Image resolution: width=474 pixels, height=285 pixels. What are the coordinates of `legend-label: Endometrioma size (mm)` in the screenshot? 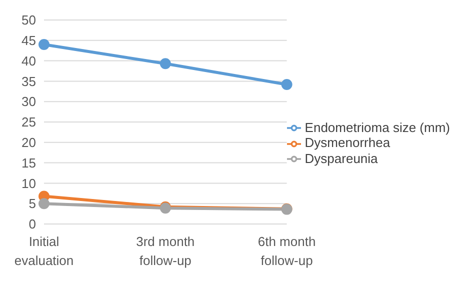 It's located at (377, 127).